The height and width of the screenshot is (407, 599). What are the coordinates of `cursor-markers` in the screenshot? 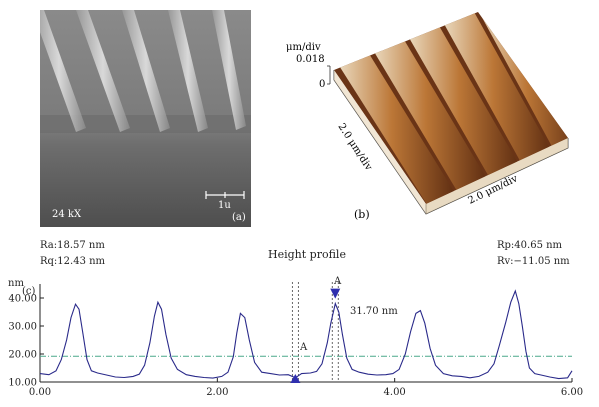 It's located at (315, 335).